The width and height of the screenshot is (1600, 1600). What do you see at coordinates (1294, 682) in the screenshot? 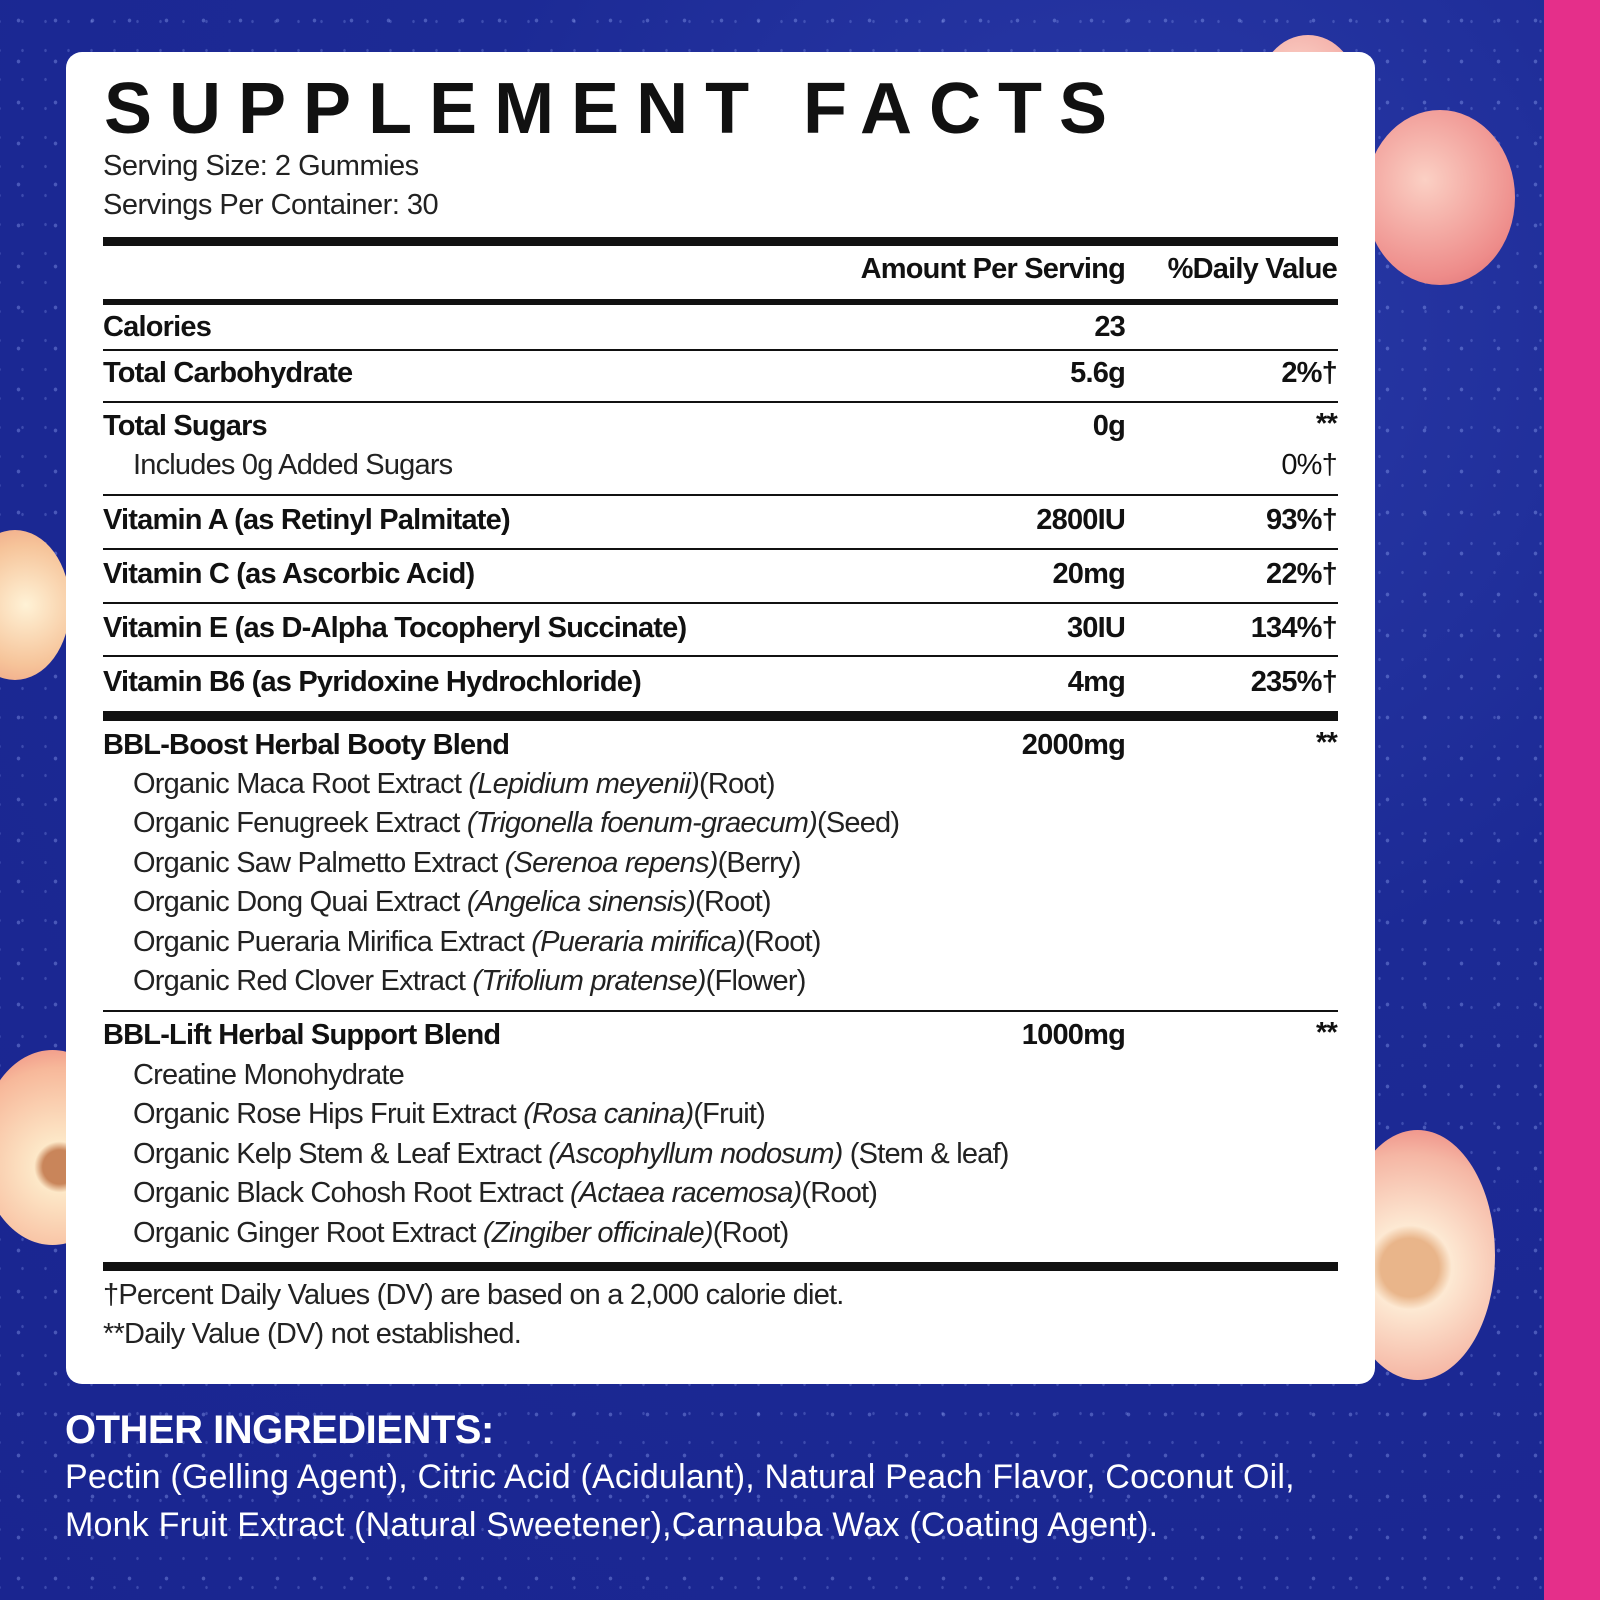
I see `row-dv-vitamin-b6: 235%†` at bounding box center [1294, 682].